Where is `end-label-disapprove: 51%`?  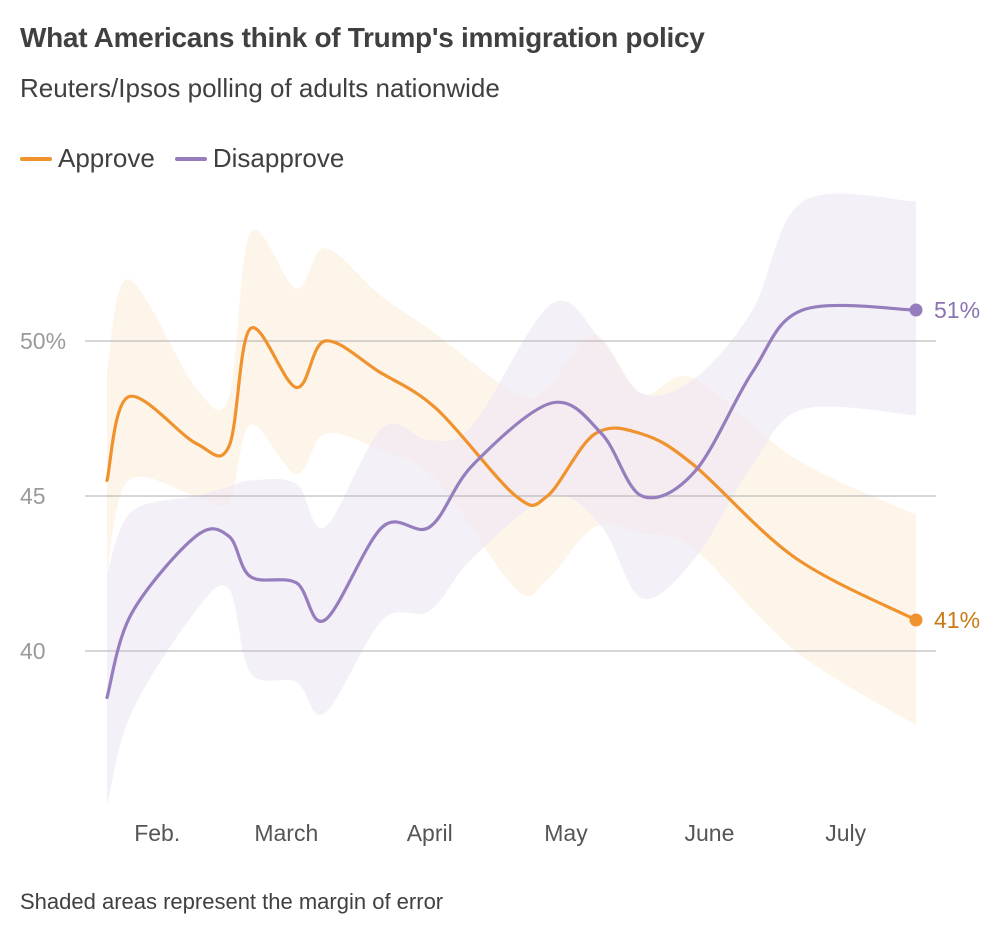
end-label-disapprove: 51% is located at coordinates (957, 310).